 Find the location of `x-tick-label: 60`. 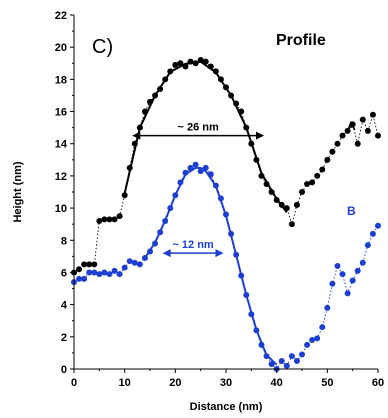

x-tick-label: 60 is located at coordinates (378, 383).